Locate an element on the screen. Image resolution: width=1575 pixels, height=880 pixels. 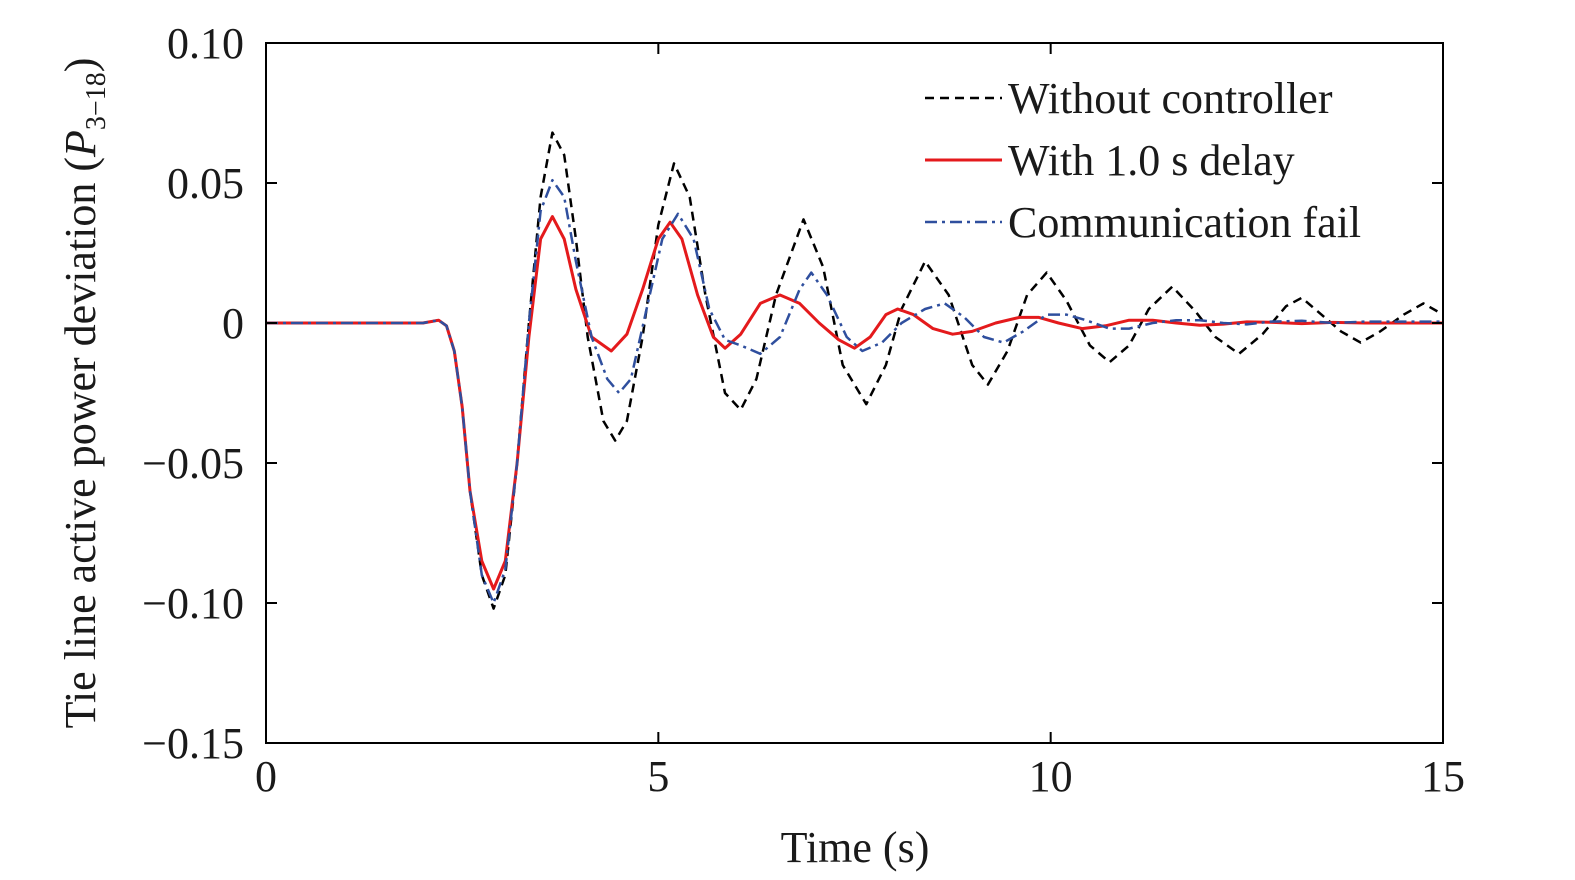
y-tick-label: 0 is located at coordinates (233, 323).